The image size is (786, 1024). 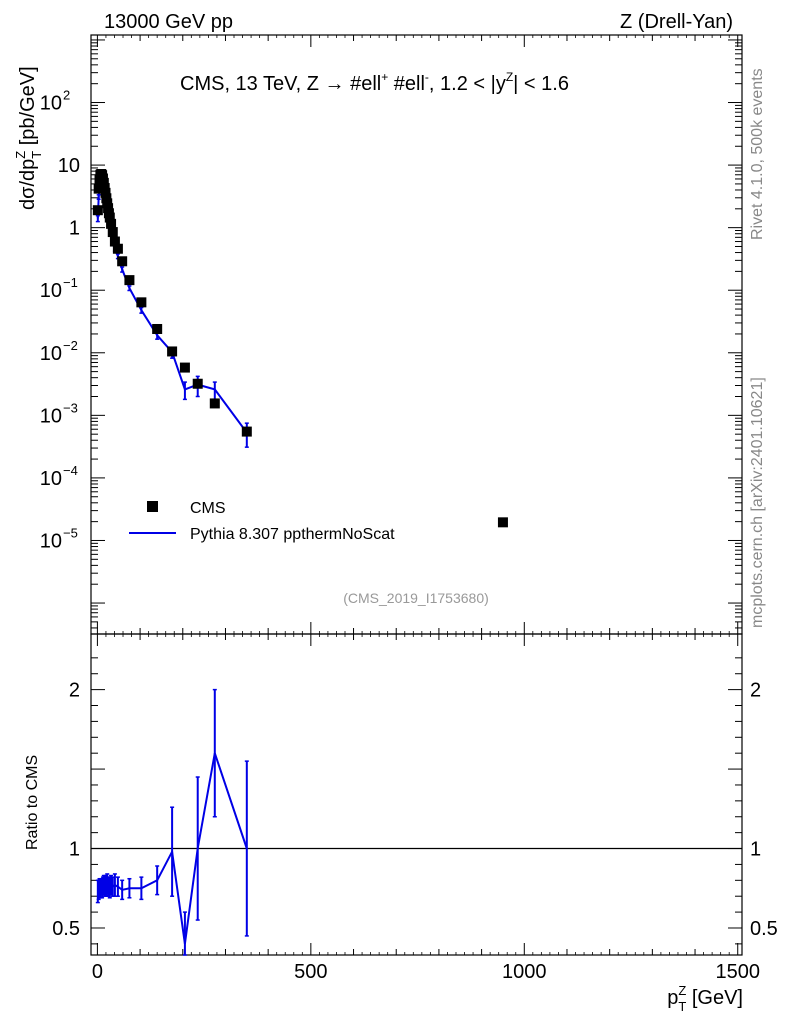 I want to click on x-tick-label: 0, so click(x=97, y=972).